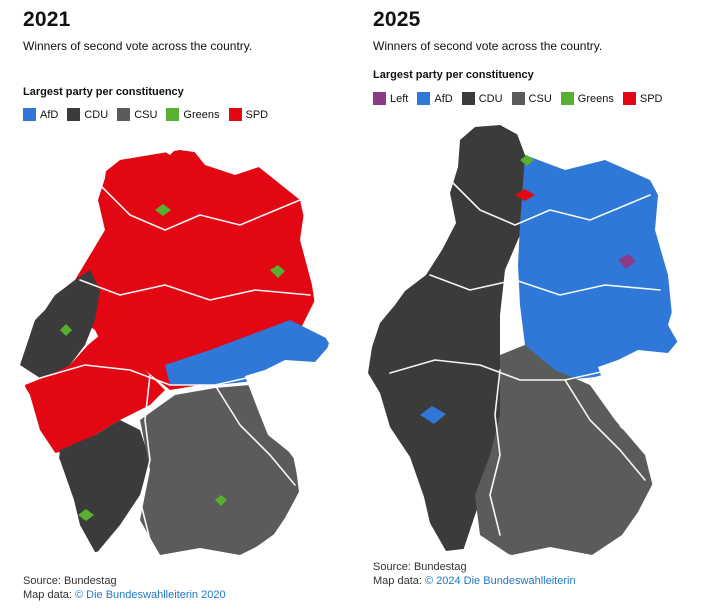 The width and height of the screenshot is (705, 616). Describe the element at coordinates (86, 515) in the screenshot. I see `greens-spot-freiburg` at that location.